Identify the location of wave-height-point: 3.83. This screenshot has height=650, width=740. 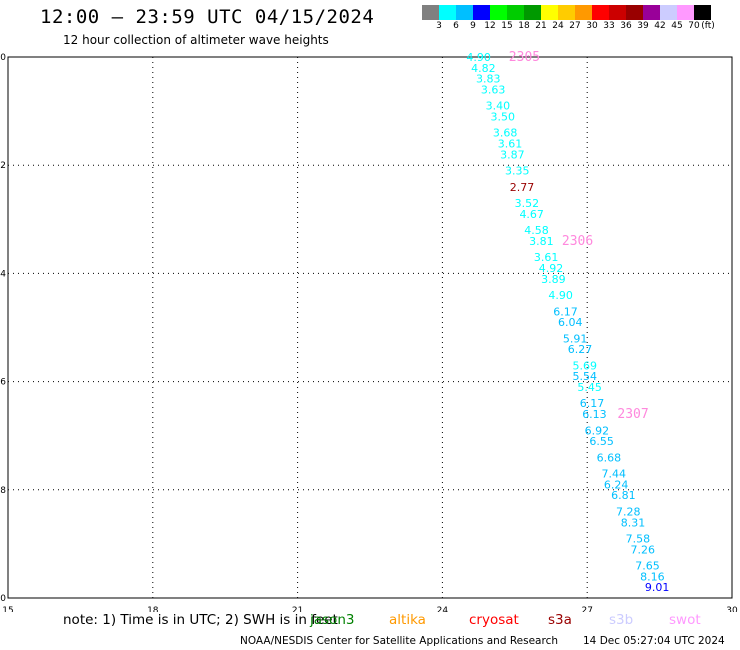
(488, 79).